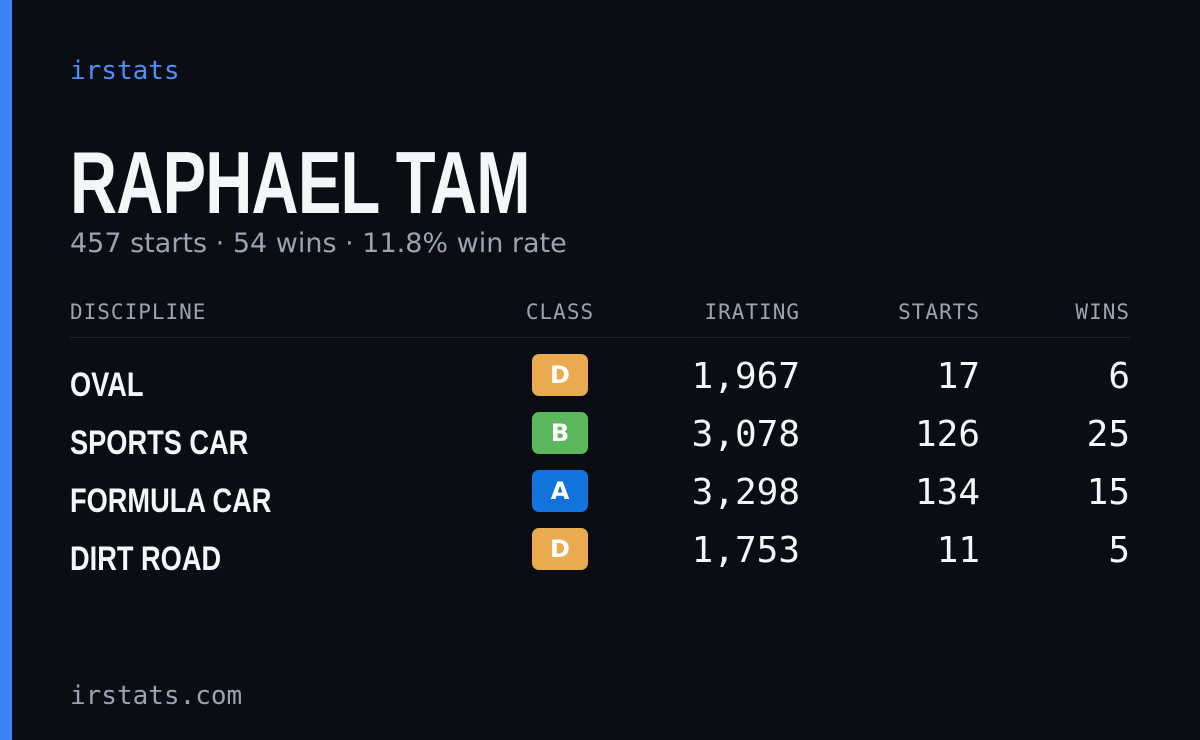 This screenshot has width=1200, height=740. What do you see at coordinates (171, 501) in the screenshot?
I see `discipline: FORMULA CAR` at bounding box center [171, 501].